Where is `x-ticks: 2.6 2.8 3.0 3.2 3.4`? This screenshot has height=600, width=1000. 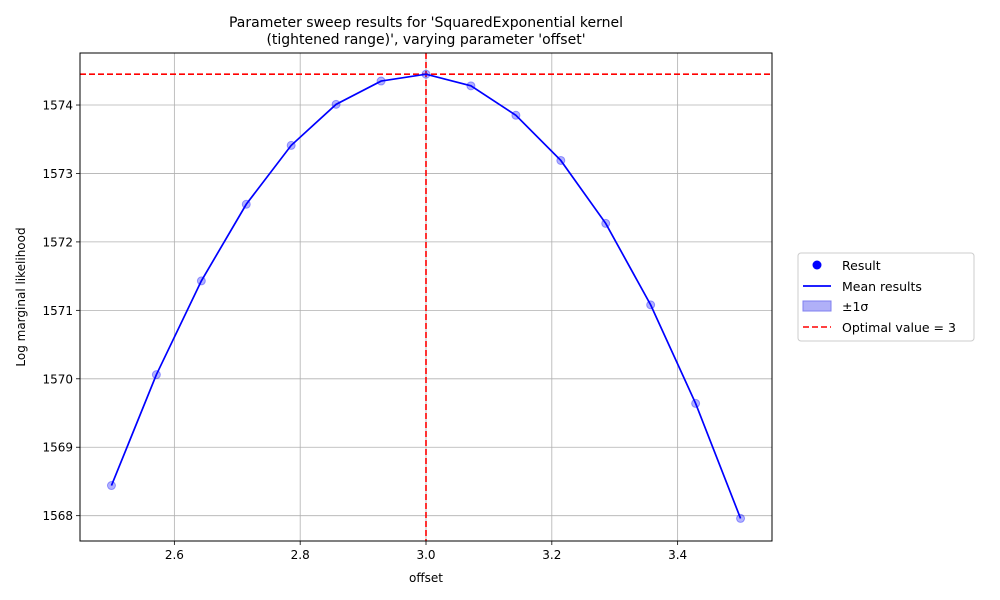 x-ticks: 2.6 2.8 3.0 3.2 3.4 is located at coordinates (426, 551).